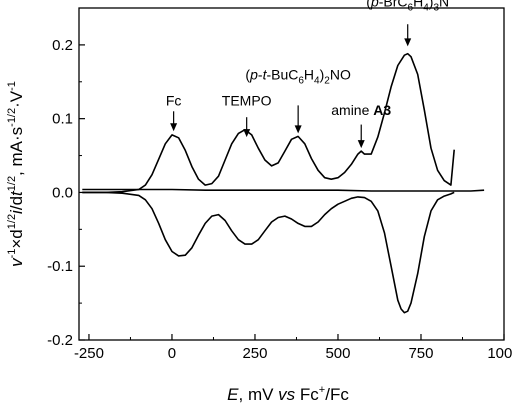 The image size is (512, 411). Describe the element at coordinates (265, 75) in the screenshot. I see `annotation-part: t` at that location.